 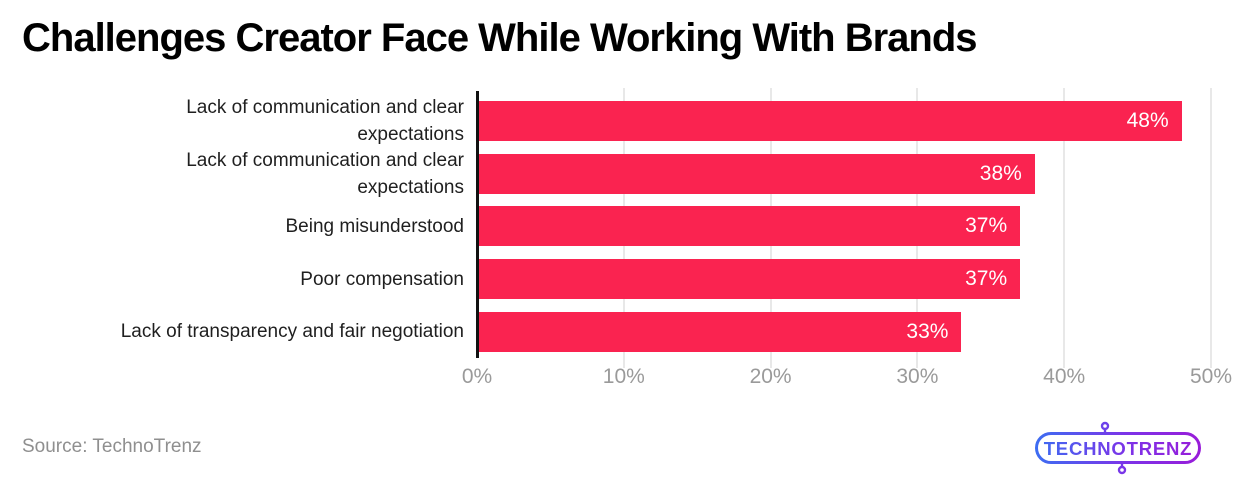 What do you see at coordinates (477, 224) in the screenshot?
I see `y-axis-line` at bounding box center [477, 224].